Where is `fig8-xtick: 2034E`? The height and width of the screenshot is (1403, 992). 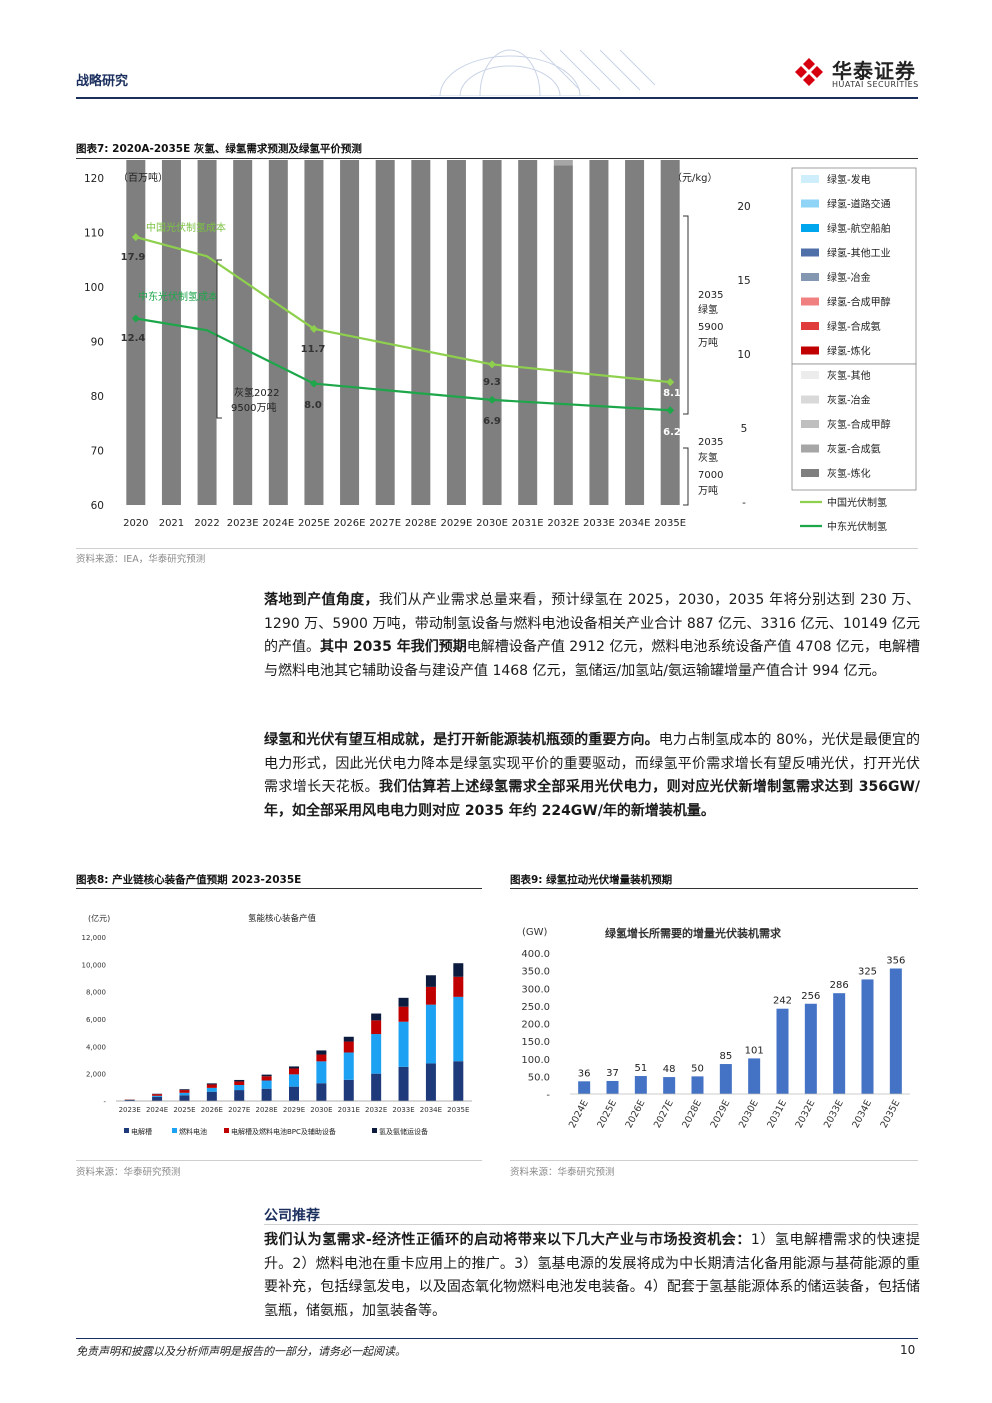
fig8-xtick: 2034E is located at coordinates (431, 1110).